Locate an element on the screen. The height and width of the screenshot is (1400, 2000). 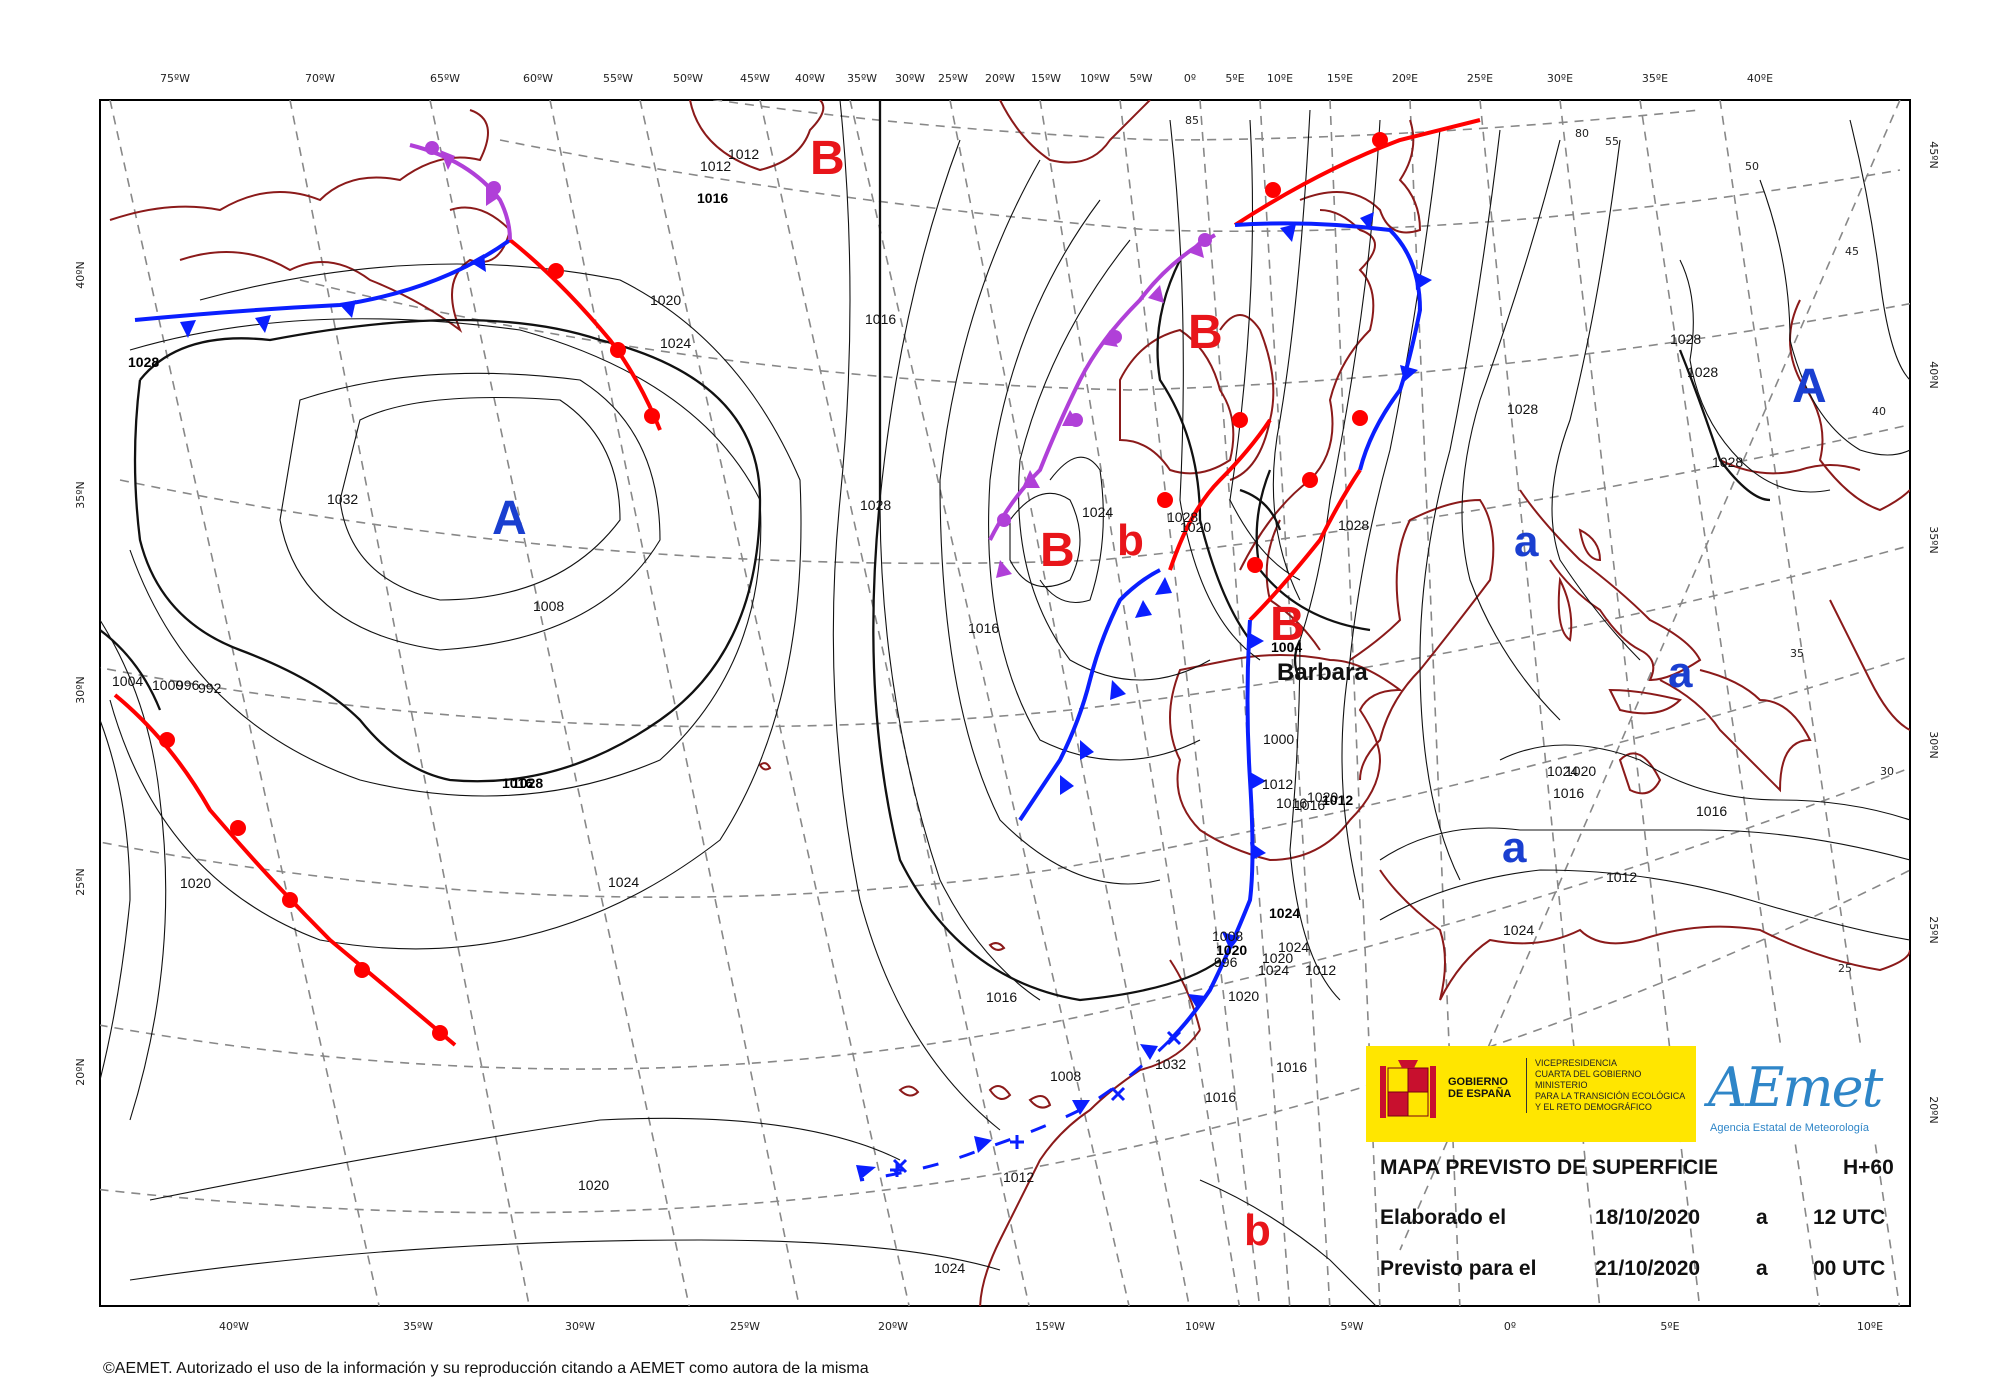
top-longitude-label: 50ºW is located at coordinates (688, 78).